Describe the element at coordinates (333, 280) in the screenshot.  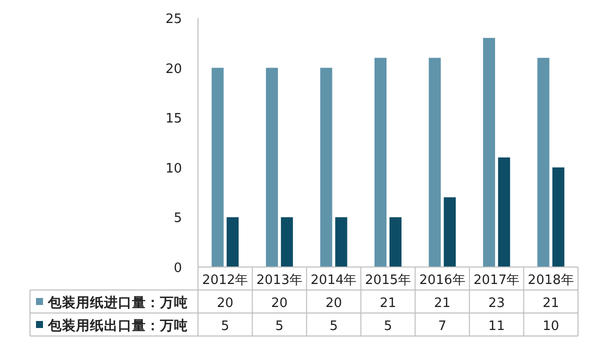
I see `x-tick-label: 2014年` at that location.